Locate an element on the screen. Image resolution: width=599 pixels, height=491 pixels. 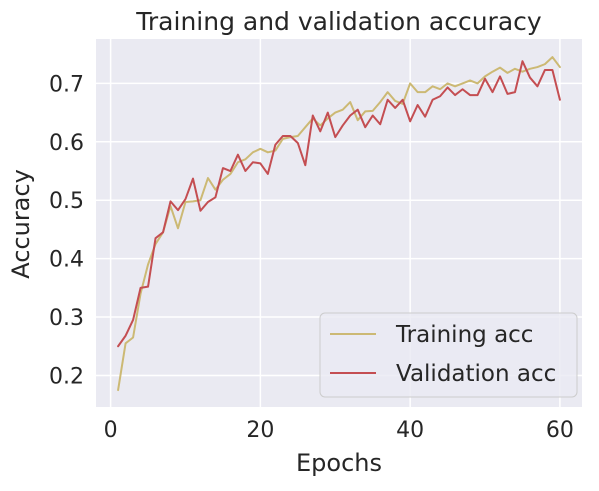
x-tick-label: 0 is located at coordinates (111, 430).